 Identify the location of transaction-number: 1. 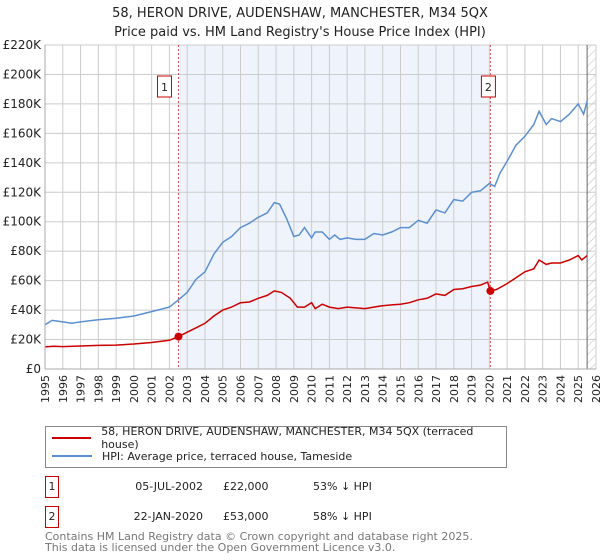
(52, 487).